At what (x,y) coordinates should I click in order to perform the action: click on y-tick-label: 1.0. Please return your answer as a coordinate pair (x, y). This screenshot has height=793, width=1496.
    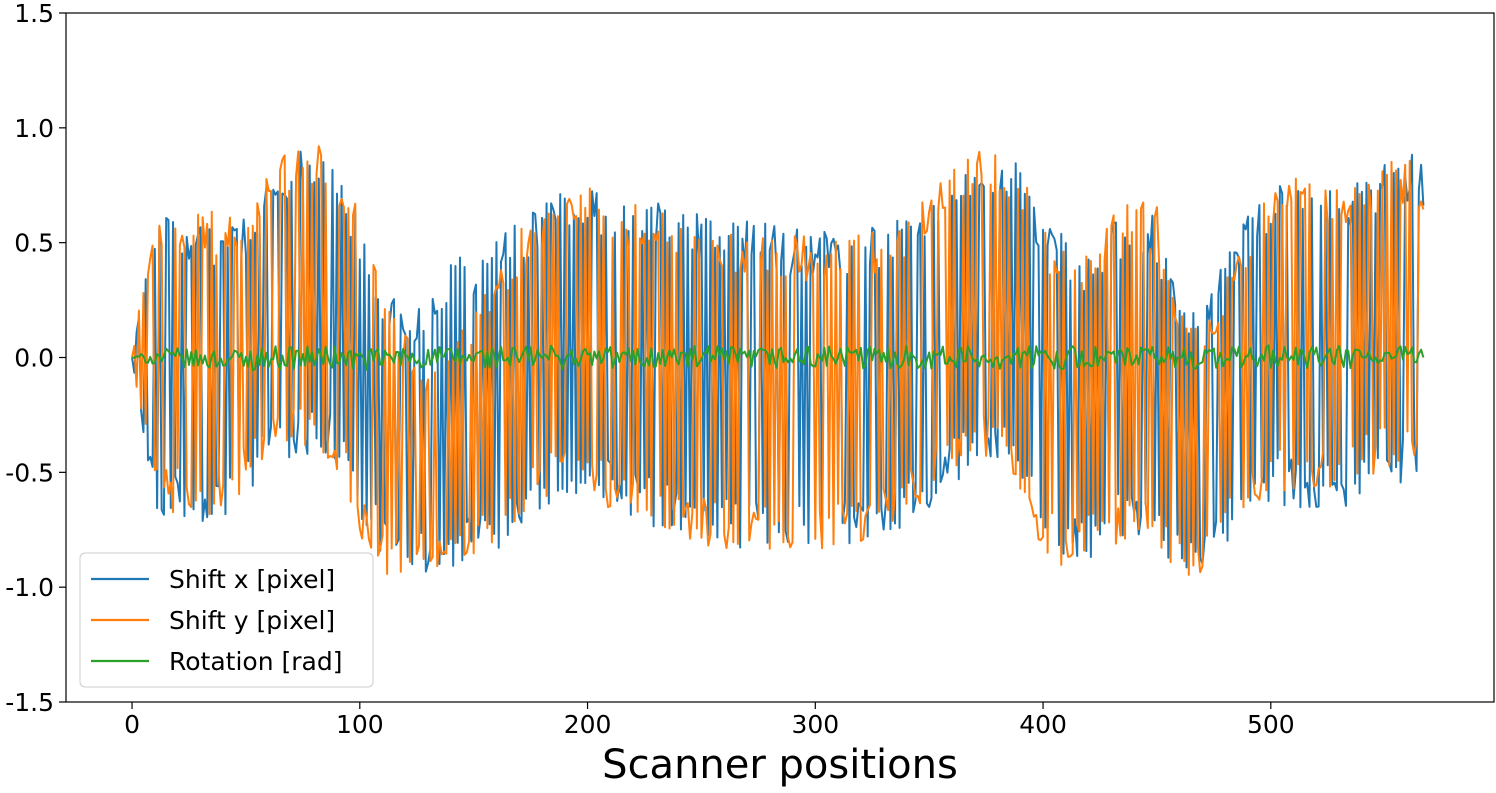
    Looking at the image, I should click on (34, 128).